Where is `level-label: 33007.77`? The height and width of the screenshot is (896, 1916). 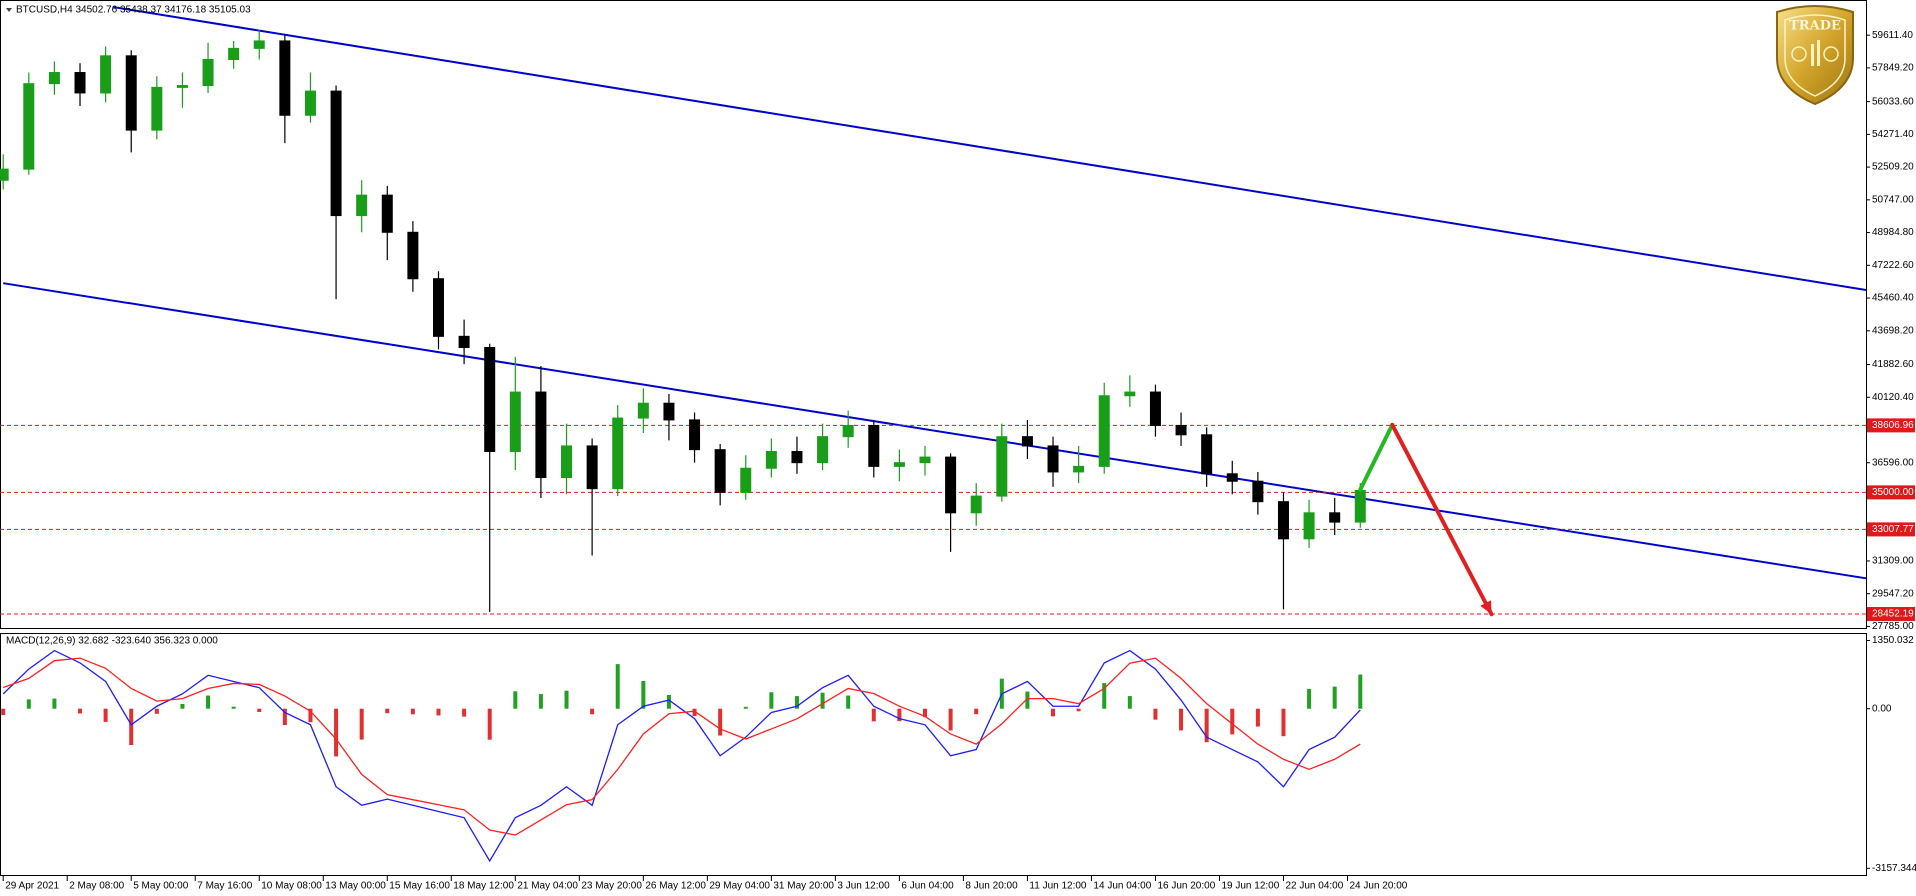 level-label: 33007.77 is located at coordinates (1893, 529).